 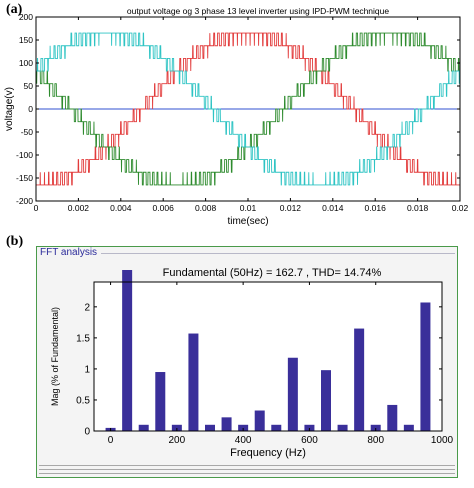 What do you see at coordinates (309, 440) in the screenshot?
I see `x-tick-label: 600` at bounding box center [309, 440].